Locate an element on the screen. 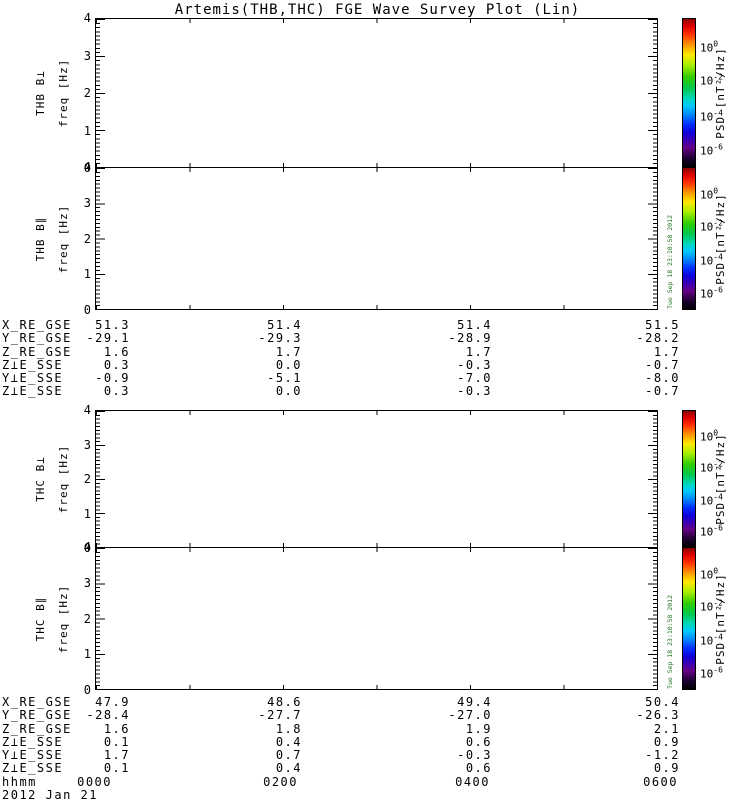 Image resolution: width=750 pixels, height=800 pixels. ephemeris-value: -0.9 is located at coordinates (112, 378).